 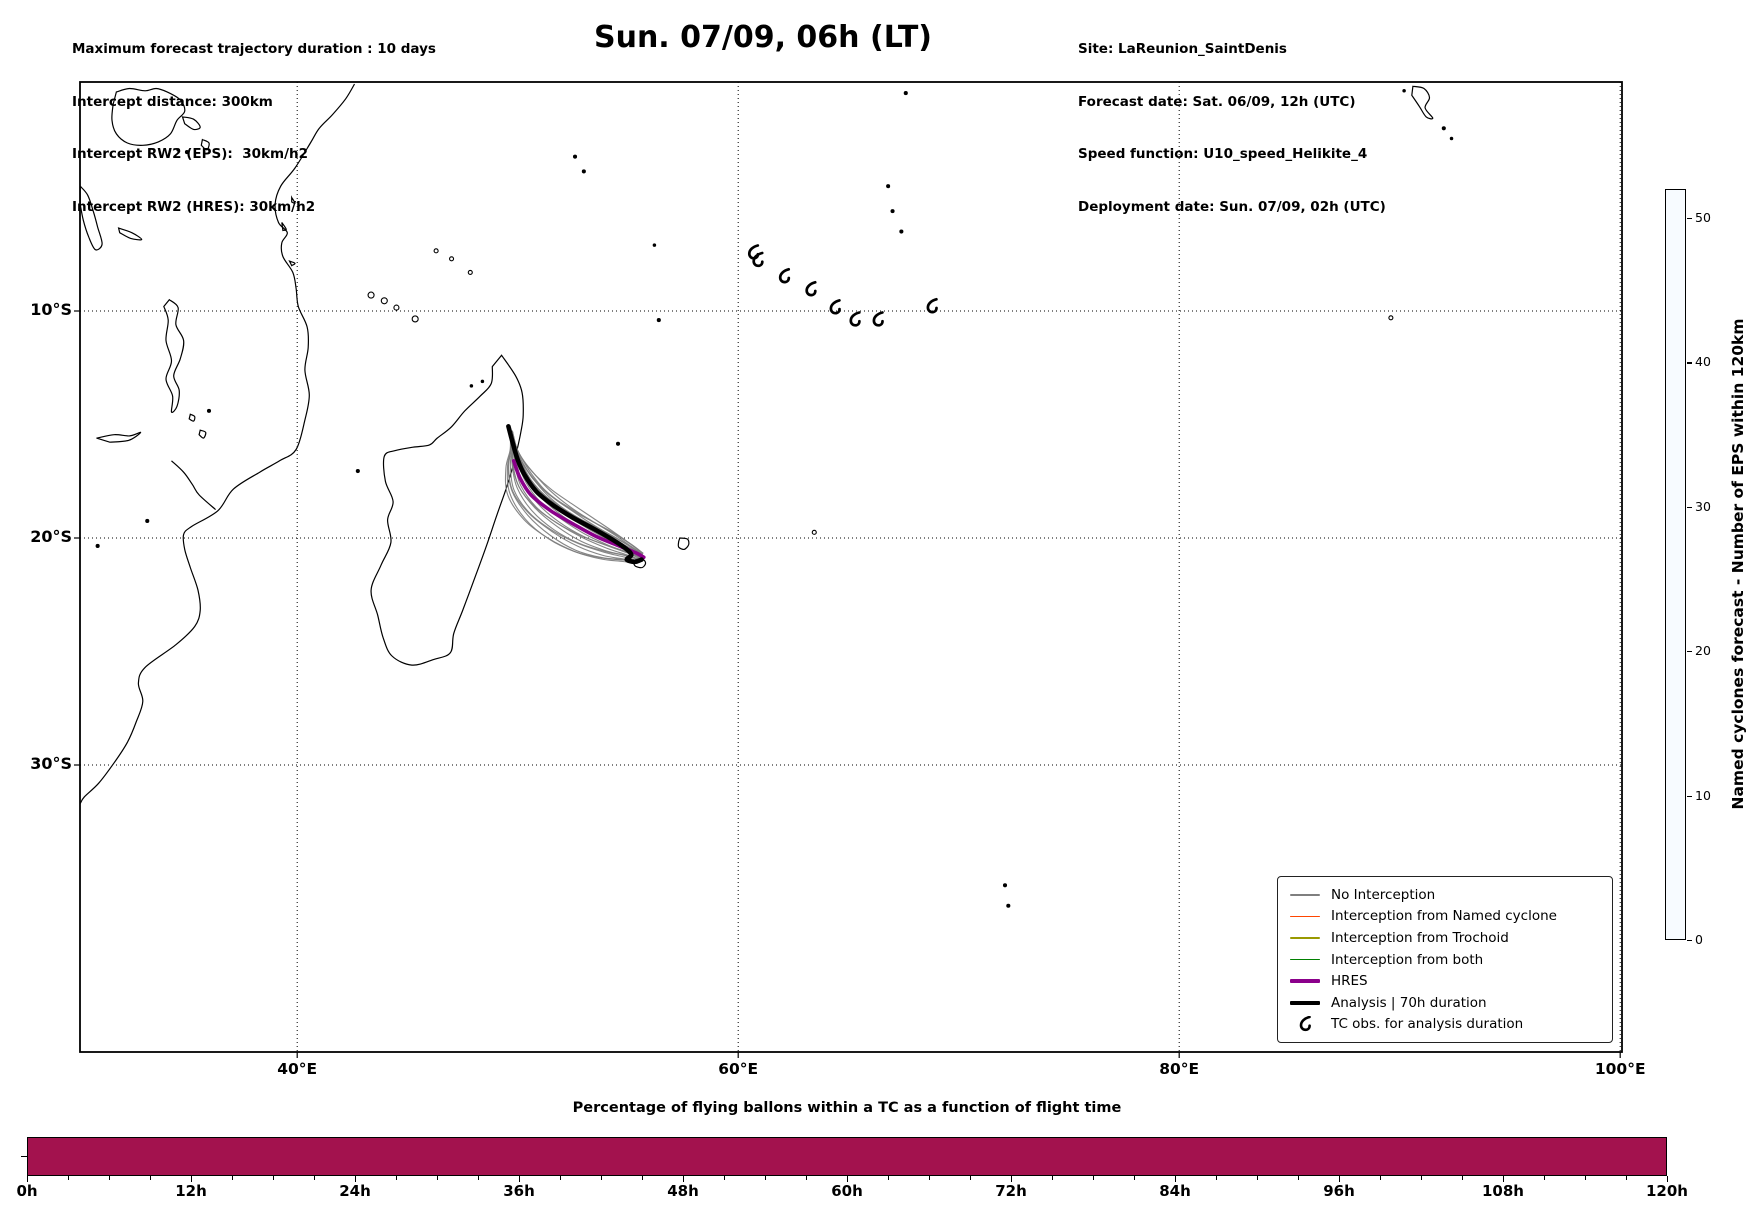 I want to click on legend-item-label: TC obs. for analysis duration, so click(x=1427, y=1024).